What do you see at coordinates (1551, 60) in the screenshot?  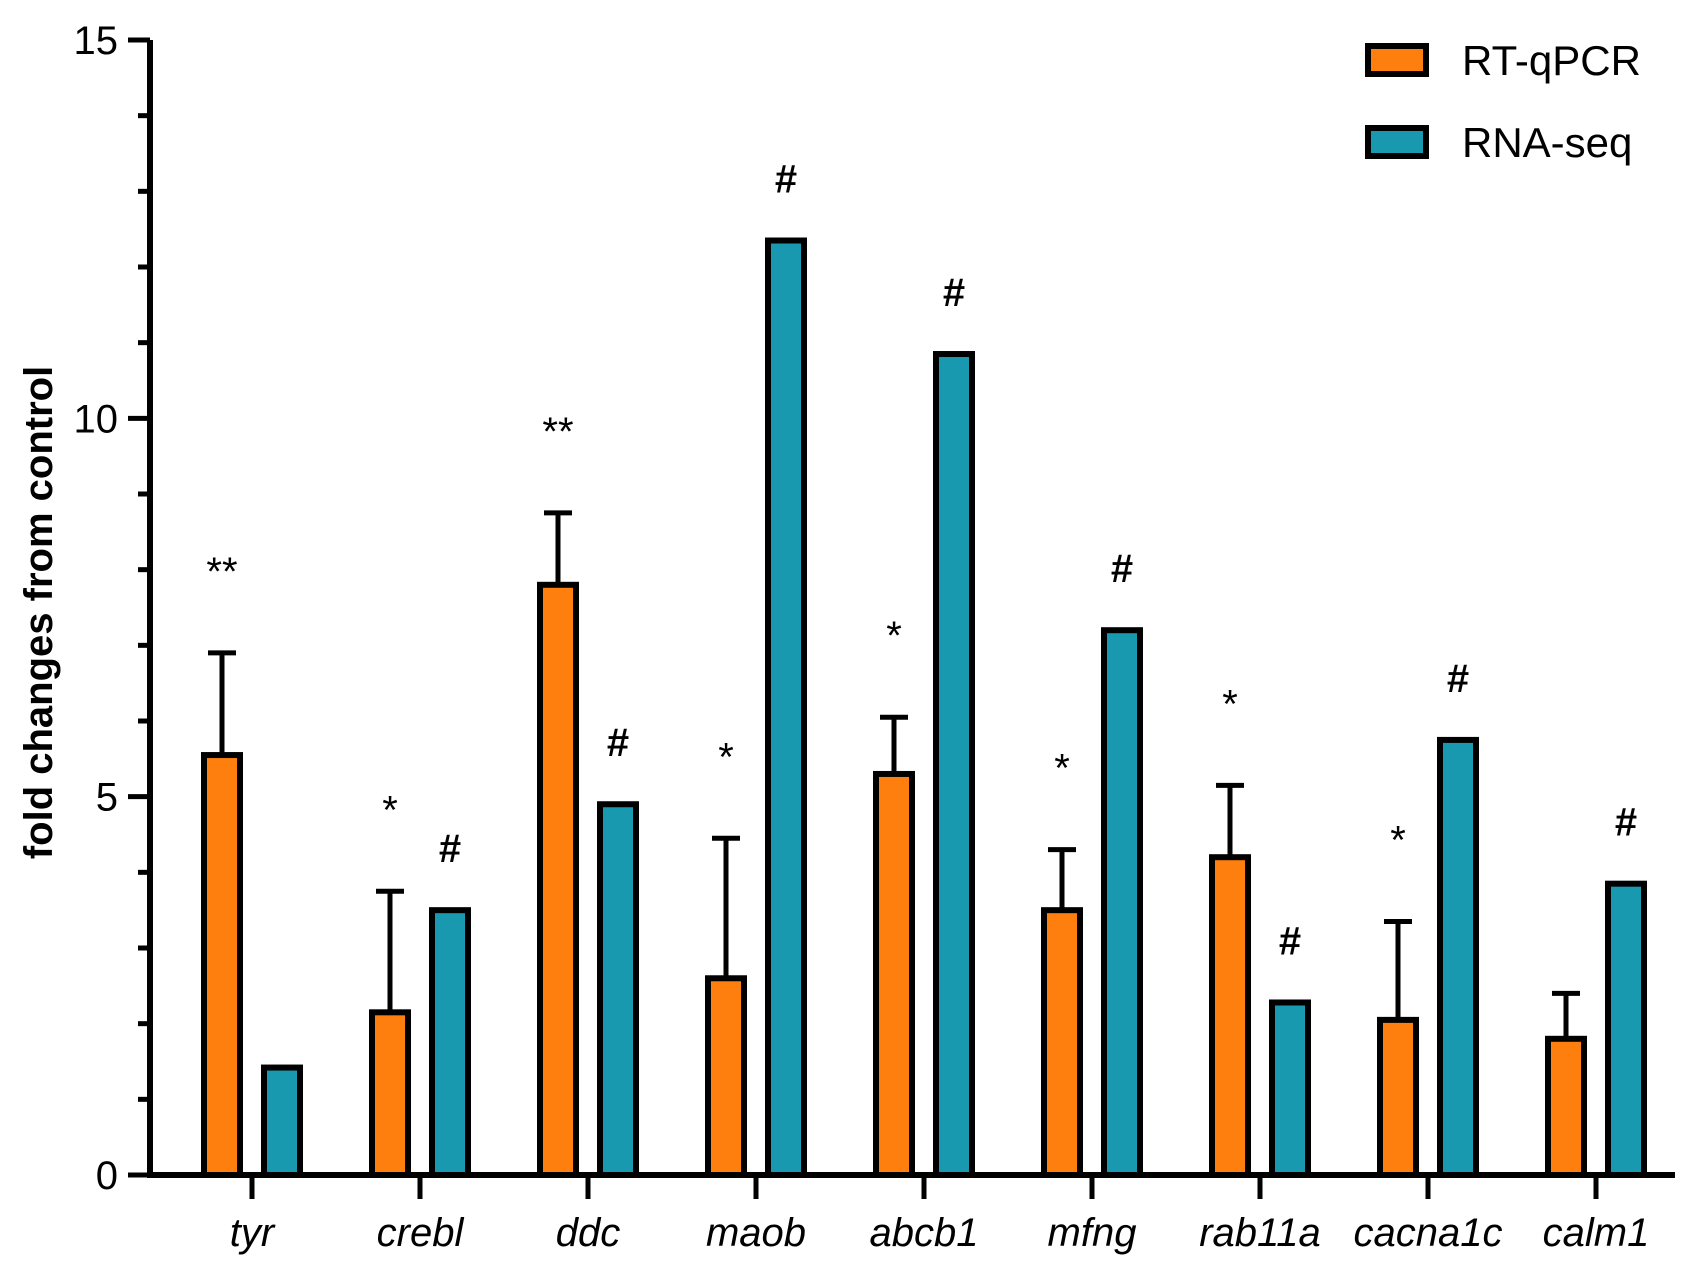 I see `legend-label: RT-qPCR` at bounding box center [1551, 60].